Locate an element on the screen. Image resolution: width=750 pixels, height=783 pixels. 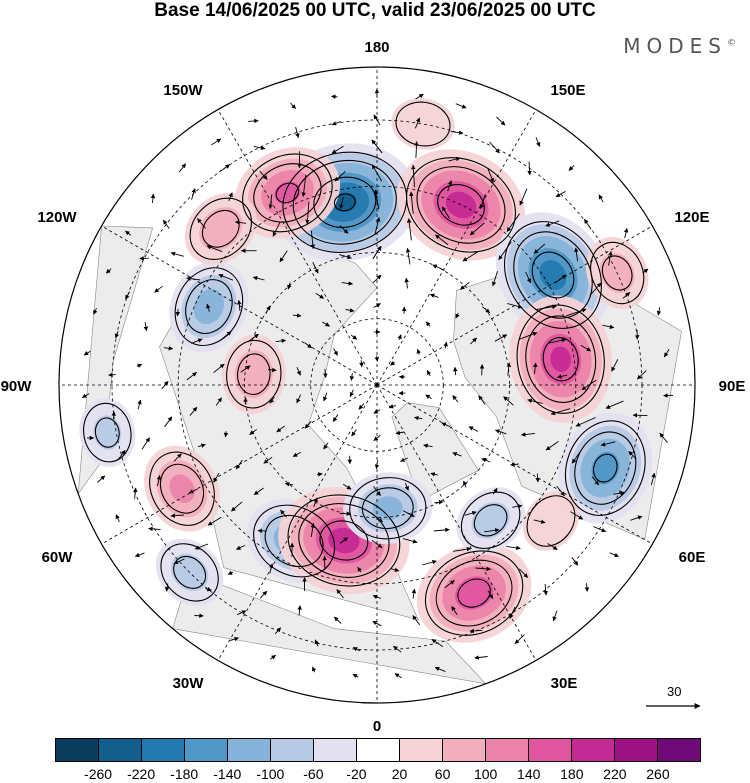
colorbar-tick-label: 60 is located at coordinates (442, 774).